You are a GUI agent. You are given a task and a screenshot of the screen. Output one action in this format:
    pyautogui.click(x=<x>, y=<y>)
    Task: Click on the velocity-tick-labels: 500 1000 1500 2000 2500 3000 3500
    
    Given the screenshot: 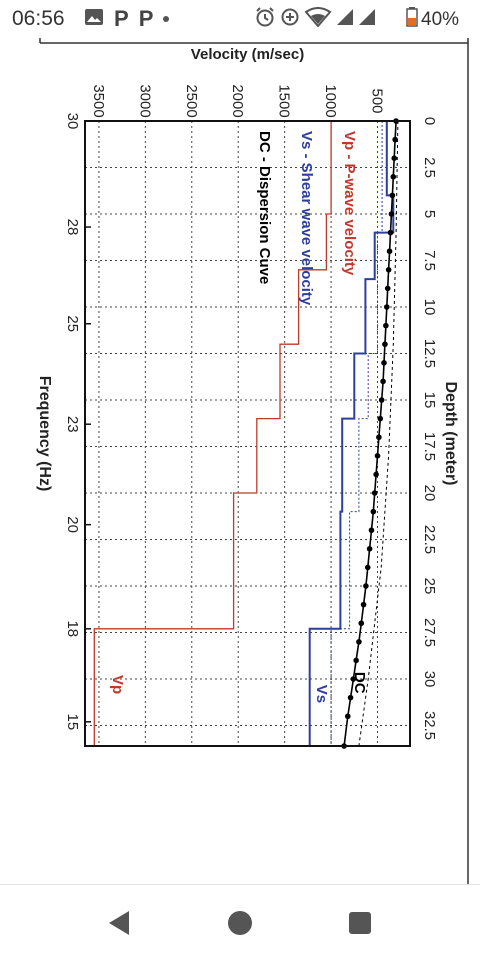 What is the action you would take?
    pyautogui.click(x=238, y=100)
    